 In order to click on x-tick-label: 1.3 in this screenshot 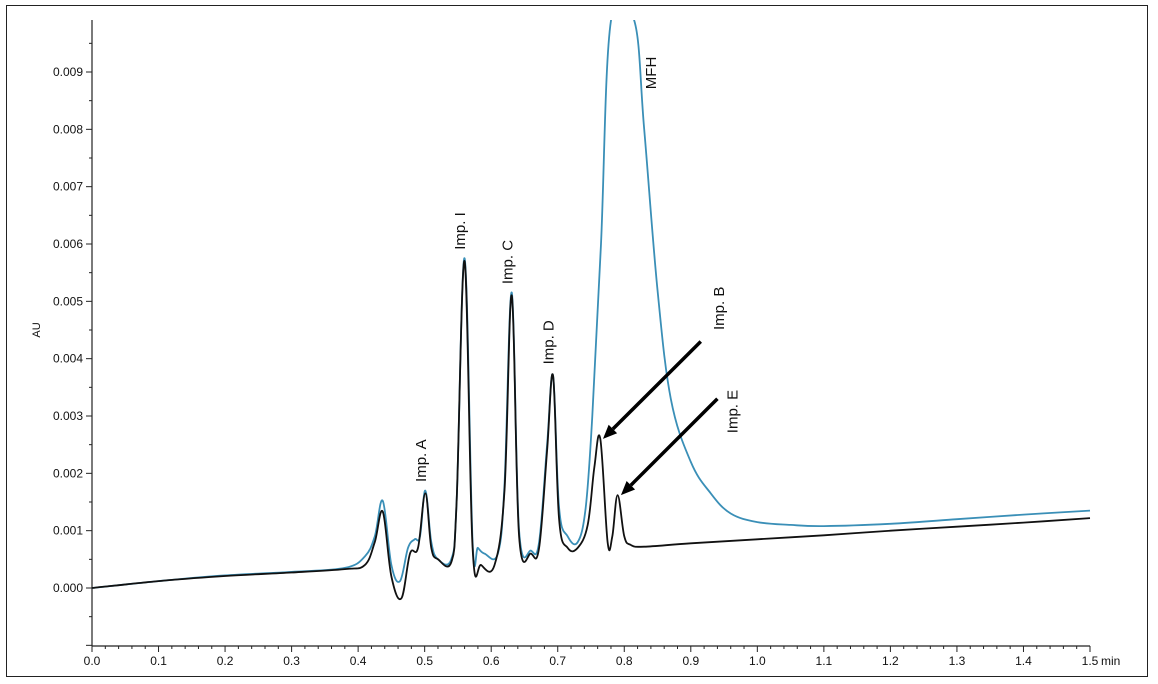, I will do `click(957, 661)`.